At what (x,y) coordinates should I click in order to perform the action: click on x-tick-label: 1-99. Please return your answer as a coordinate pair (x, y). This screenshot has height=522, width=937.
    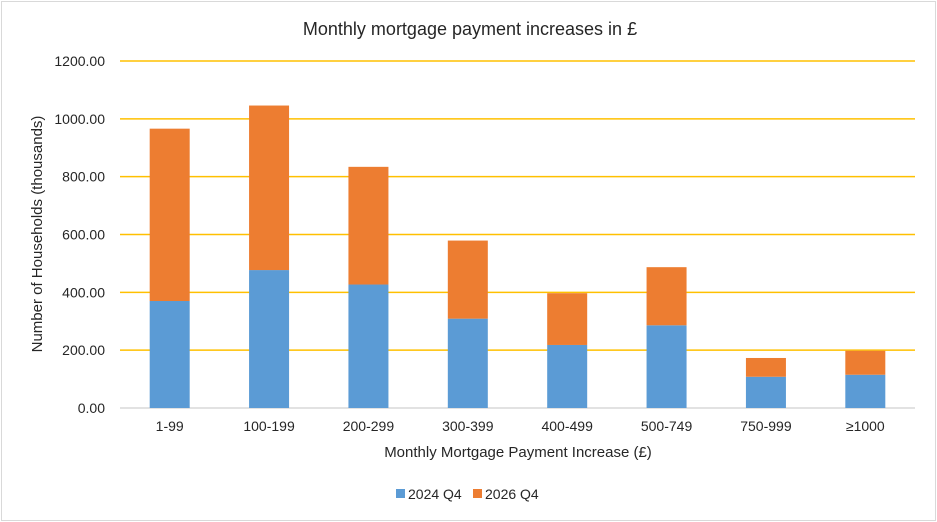
    Looking at the image, I should click on (170, 426).